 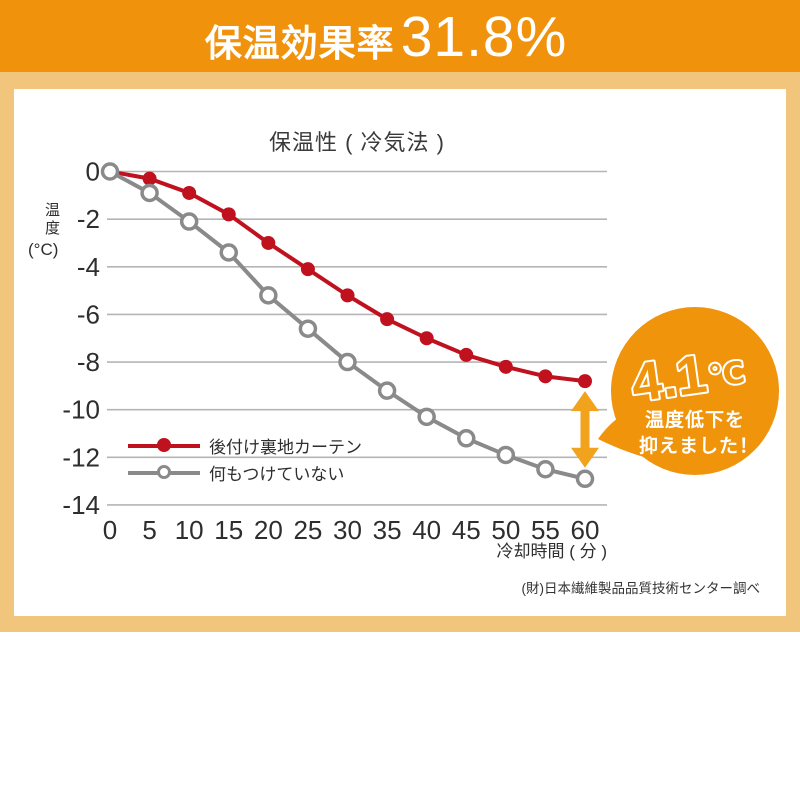 I want to click on y-tick-label: -10, so click(x=81, y=410).